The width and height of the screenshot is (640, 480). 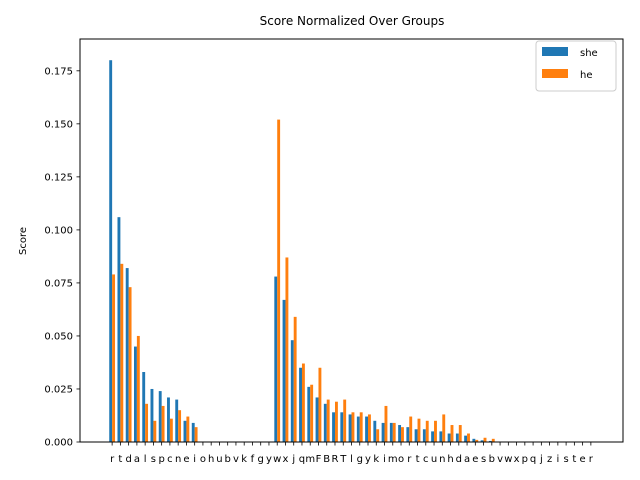 What do you see at coordinates (586, 75) in the screenshot?
I see `legend-label-he: he` at bounding box center [586, 75].